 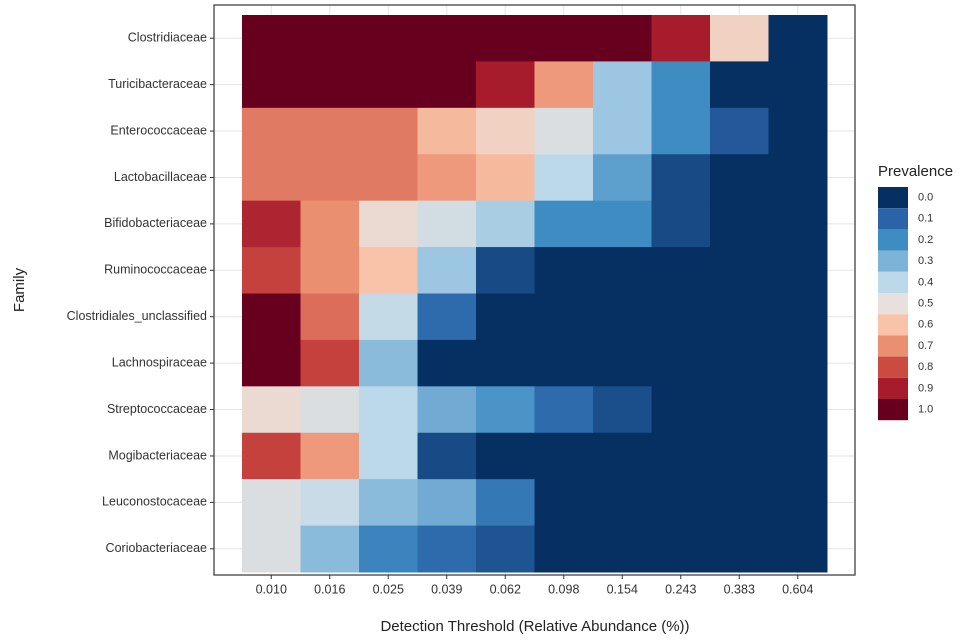 I want to click on x-tick-label: 0.604, so click(x=797, y=589).